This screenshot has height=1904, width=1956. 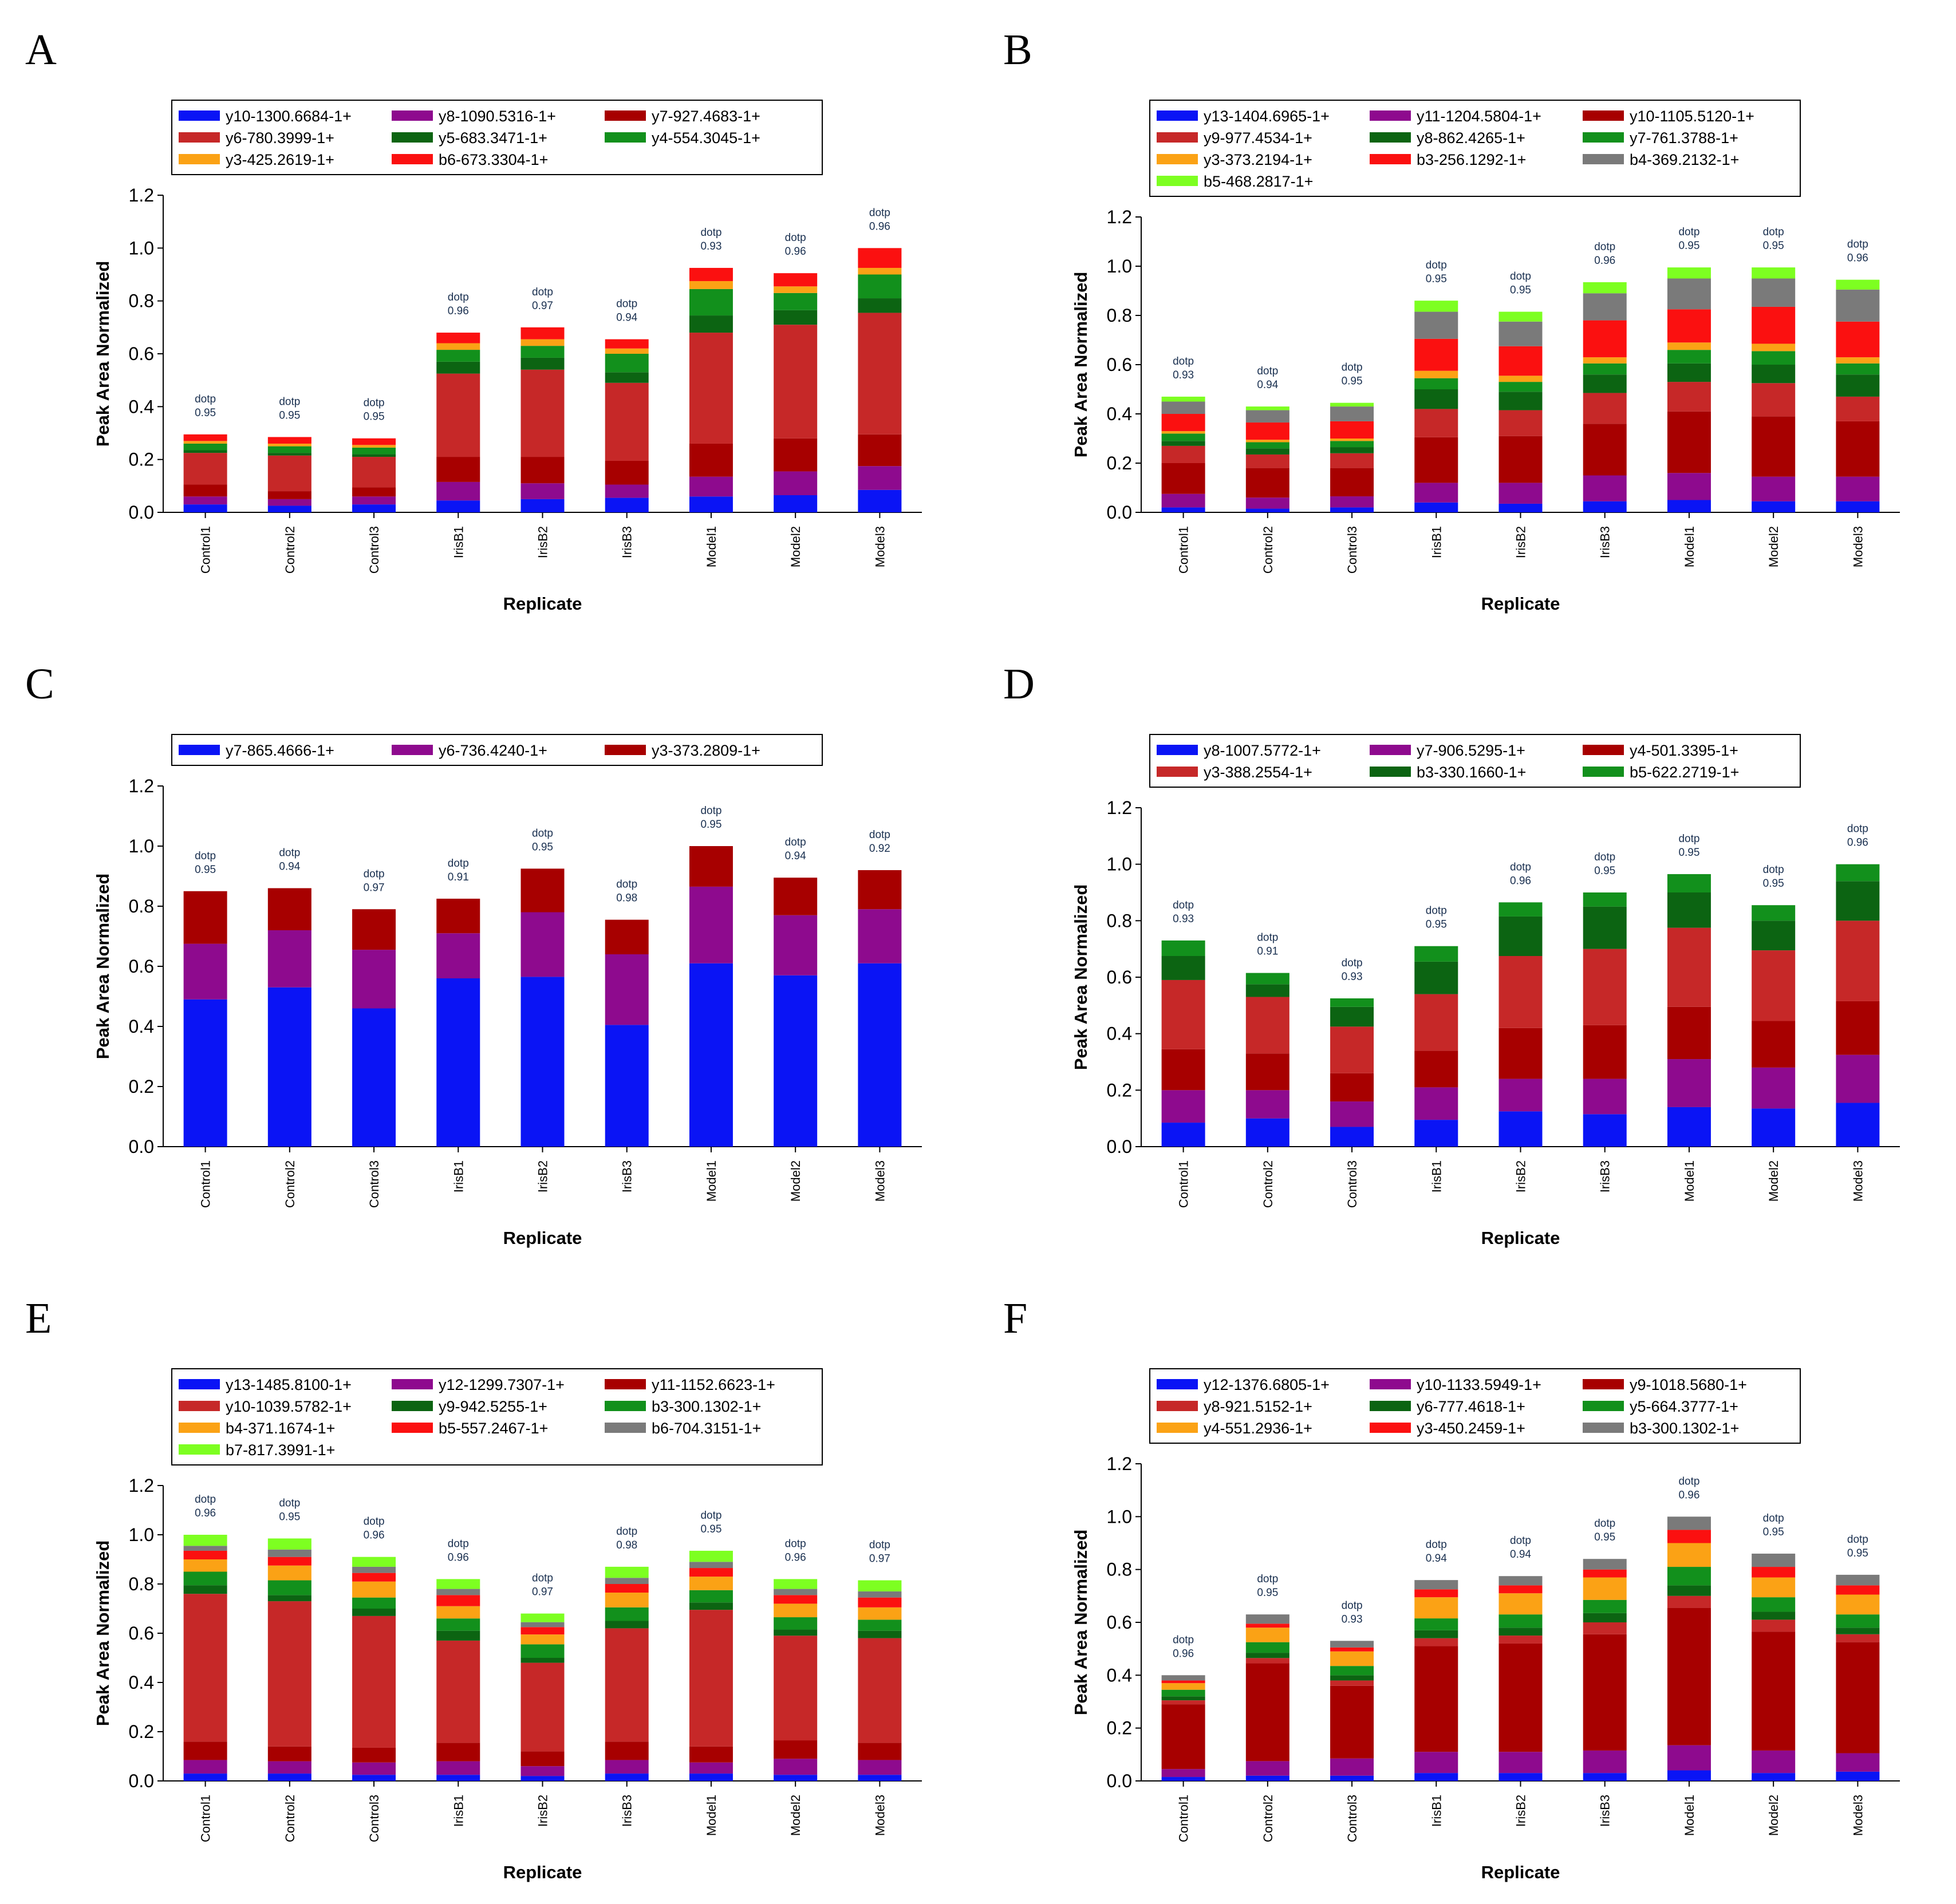 I want to click on legend-label: y7-927.4683-1+, so click(x=706, y=116).